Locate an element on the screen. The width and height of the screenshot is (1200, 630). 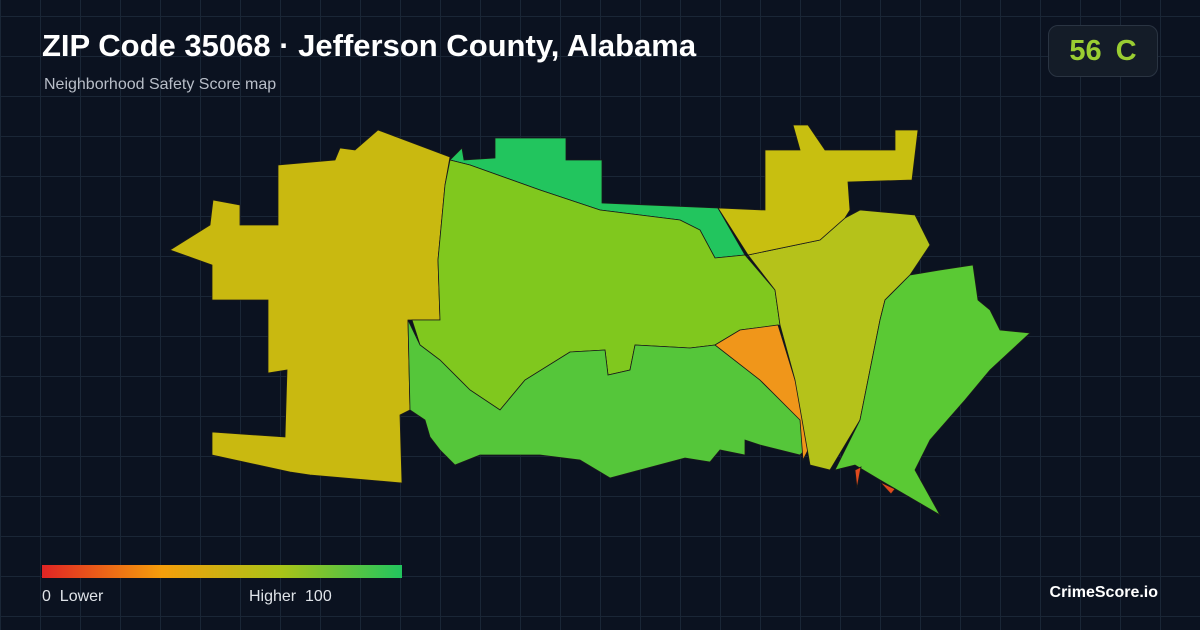
legend-gradient is located at coordinates (222, 571).